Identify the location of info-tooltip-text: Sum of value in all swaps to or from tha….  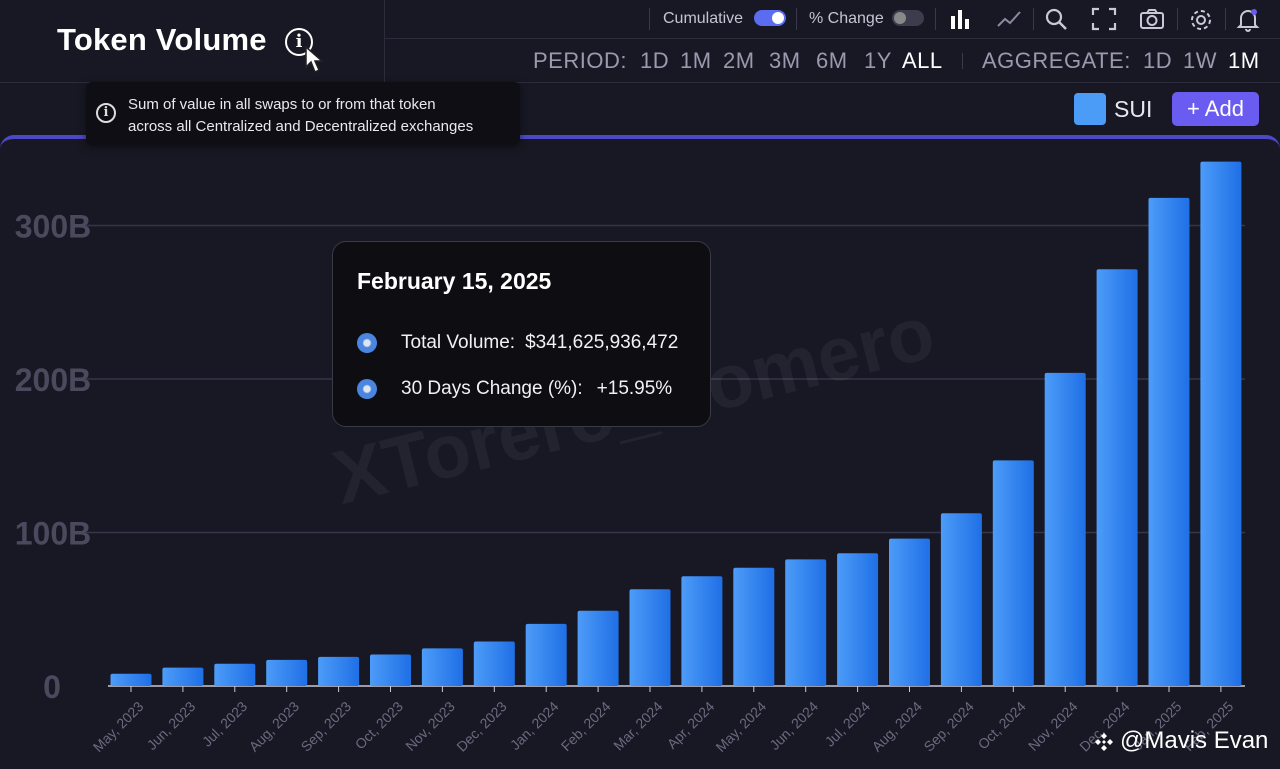
(300, 116).